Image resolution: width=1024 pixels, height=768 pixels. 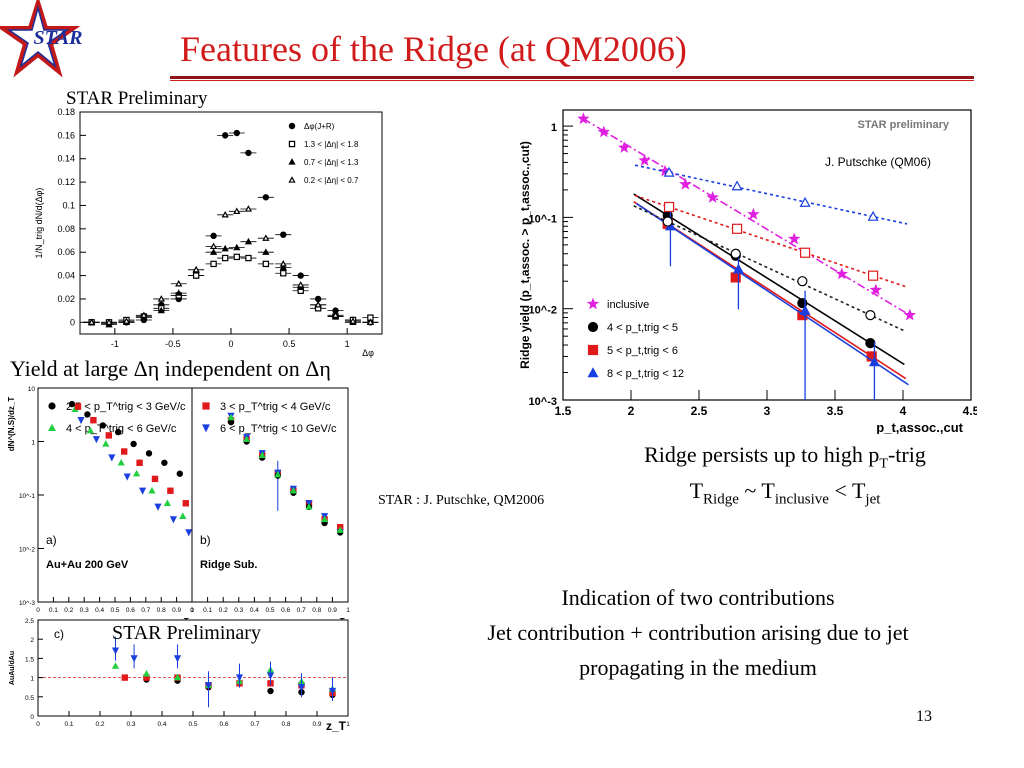 I want to click on y-axis-label-top: dN^(N.S)/dz_T, so click(x=11, y=424).